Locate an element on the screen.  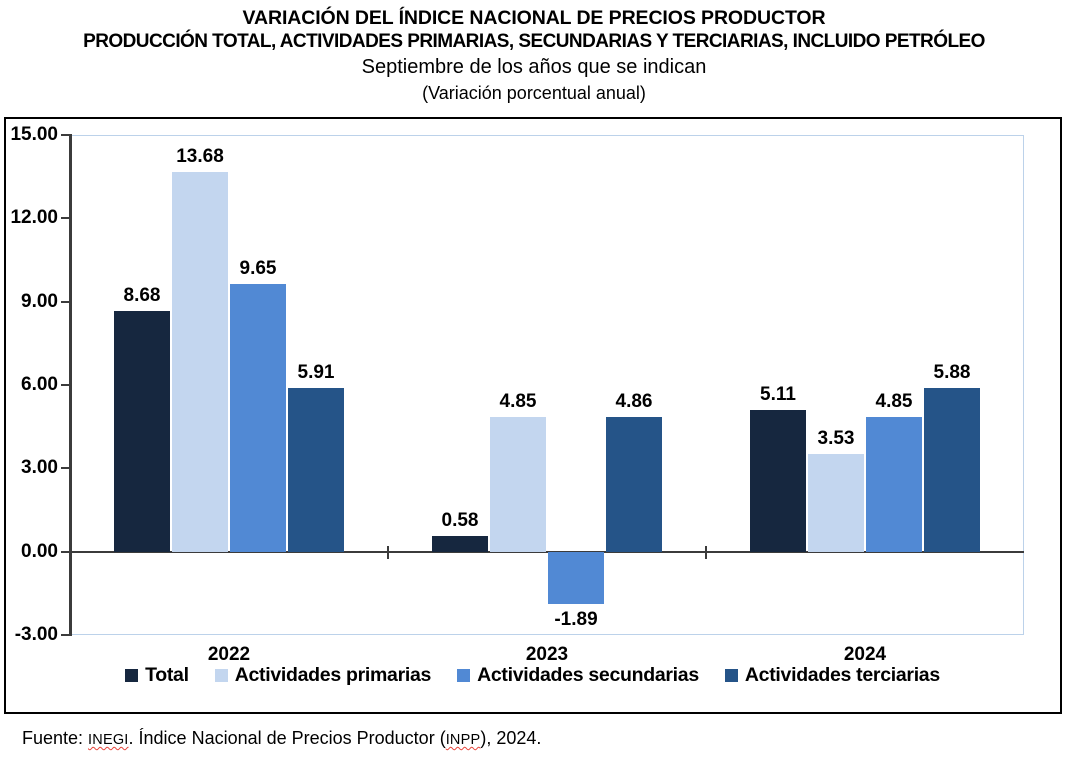
bar-value-label: 4.86 is located at coordinates (634, 401).